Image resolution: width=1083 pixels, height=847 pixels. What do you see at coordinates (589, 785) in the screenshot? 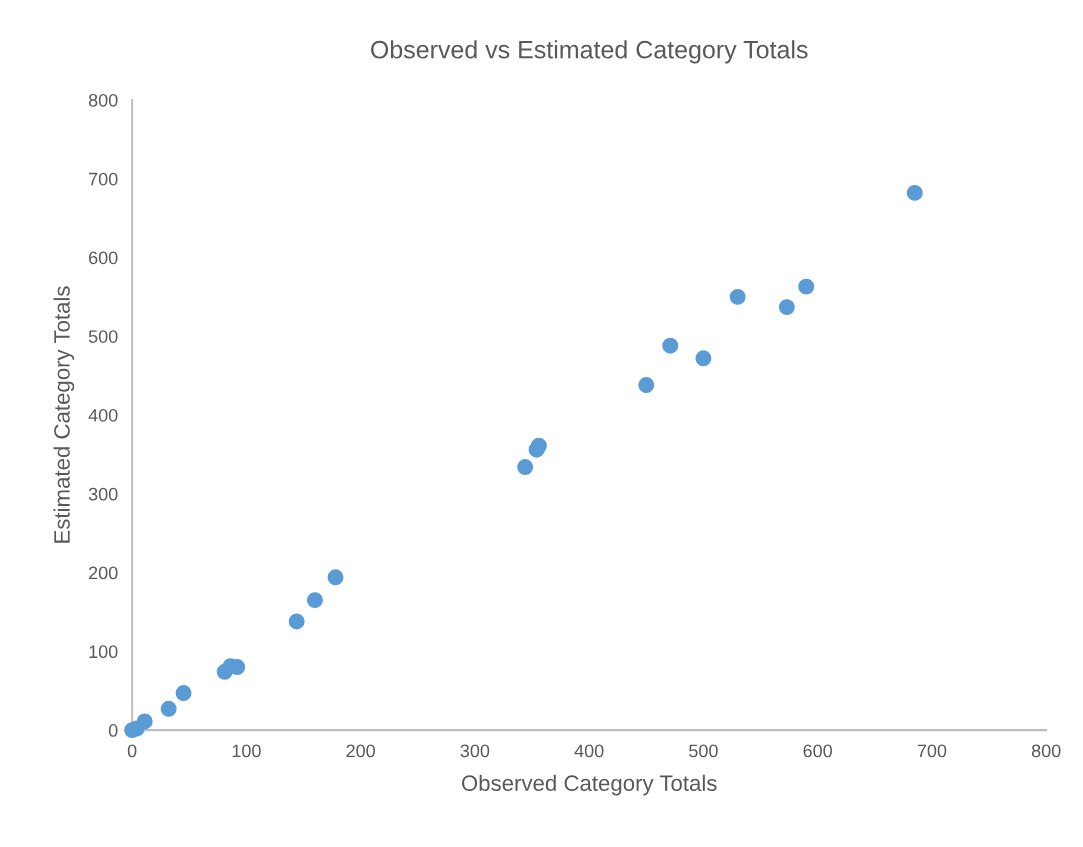
I see `x-axis-title: Observed Category Totals` at bounding box center [589, 785].